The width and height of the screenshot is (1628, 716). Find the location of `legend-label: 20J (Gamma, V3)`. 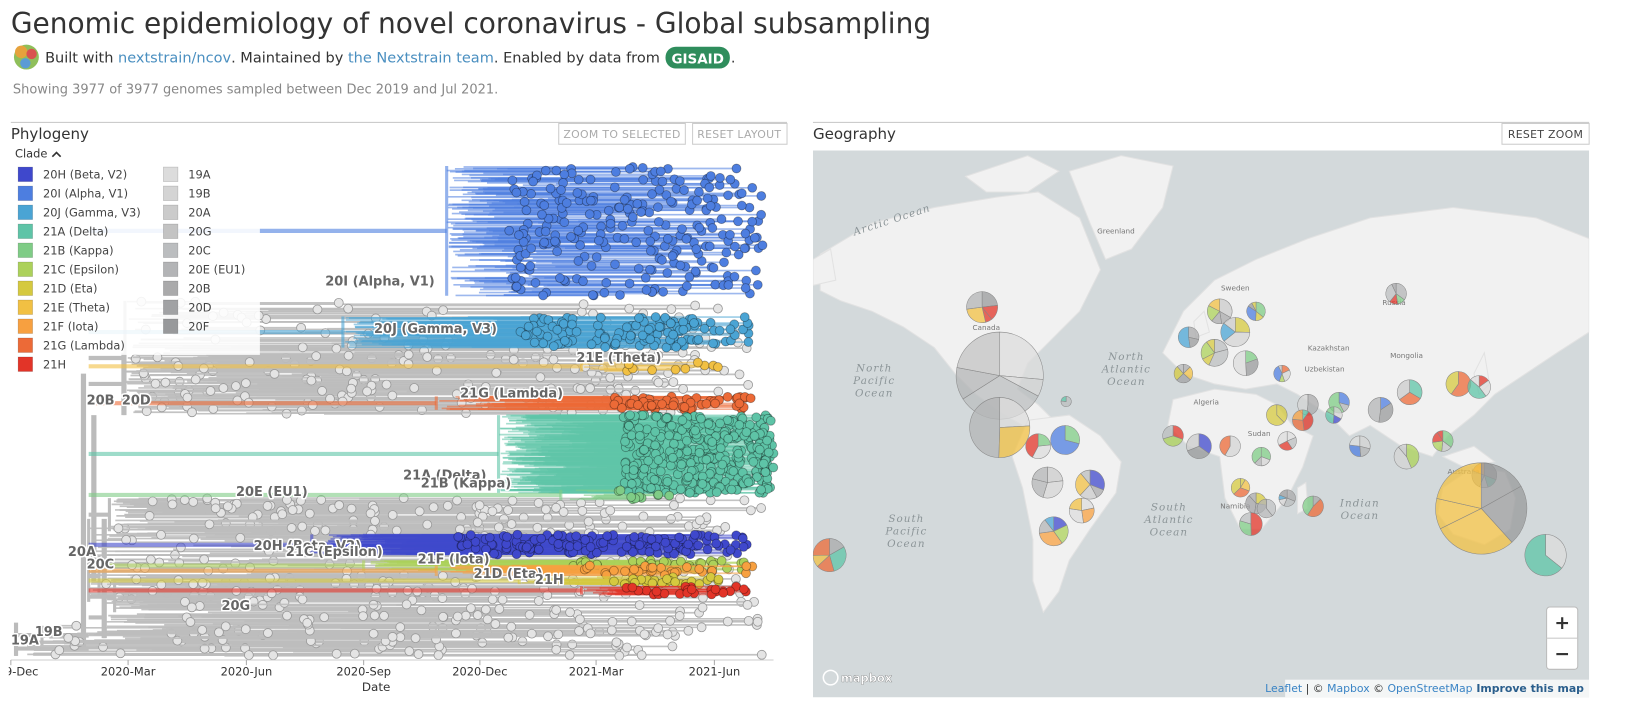

legend-label: 20J (Gamma, V3) is located at coordinates (92, 212).